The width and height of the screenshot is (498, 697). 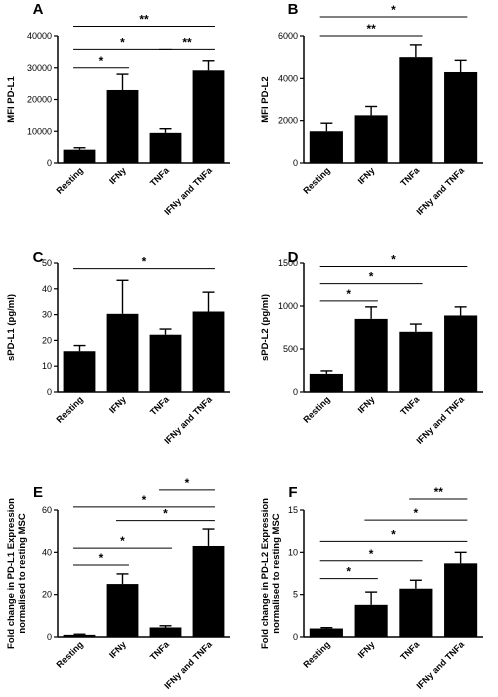 I want to click on y-tick-label: 5, so click(x=295, y=595).